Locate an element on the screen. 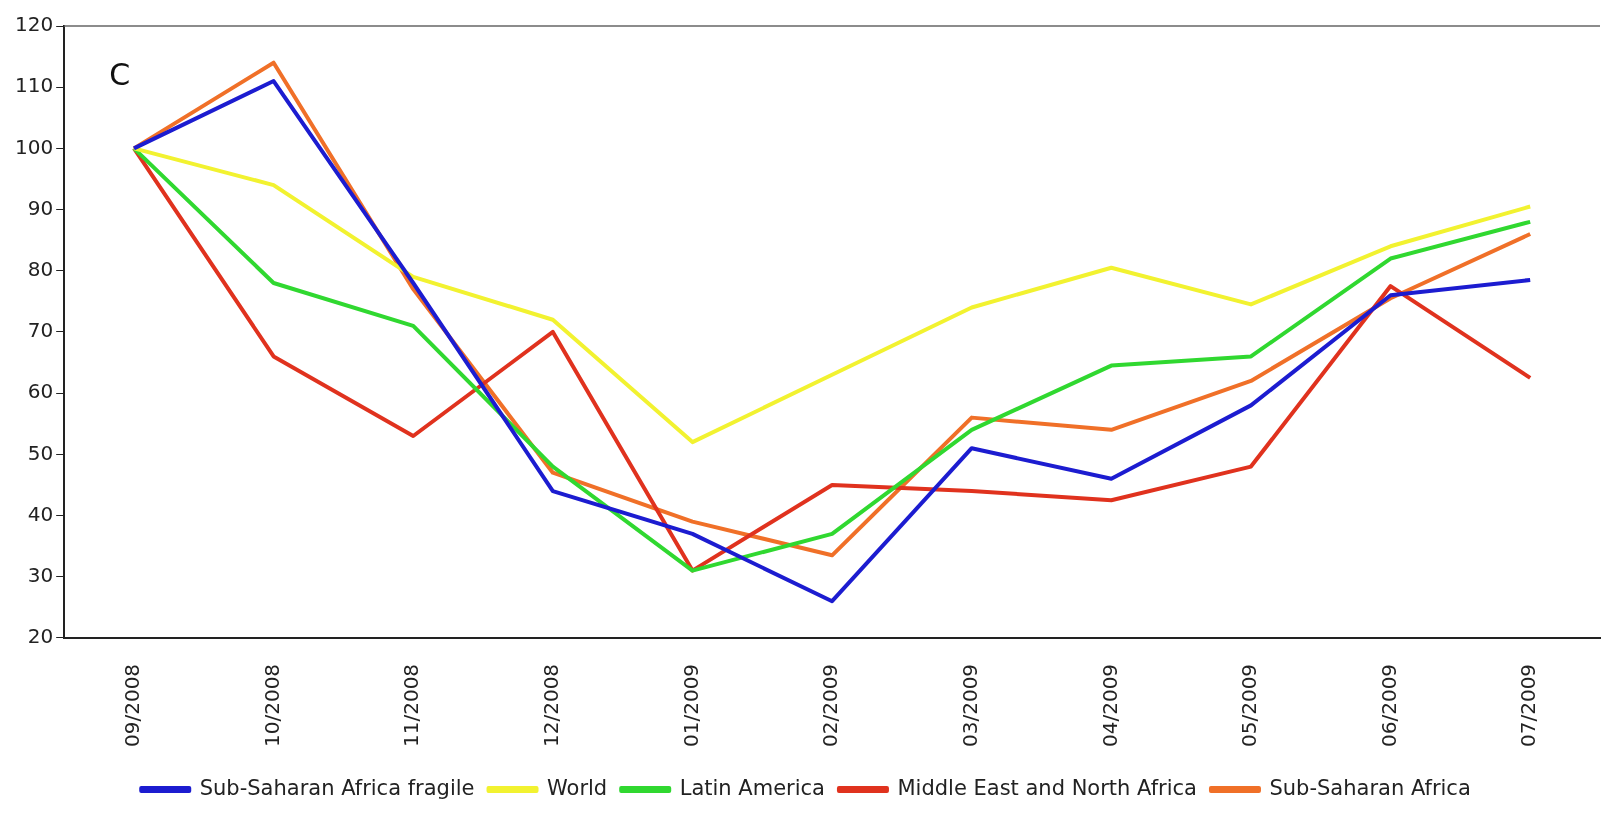 Image resolution: width=1621 pixels, height=826 pixels. y-tick-label: 70 is located at coordinates (40, 330).